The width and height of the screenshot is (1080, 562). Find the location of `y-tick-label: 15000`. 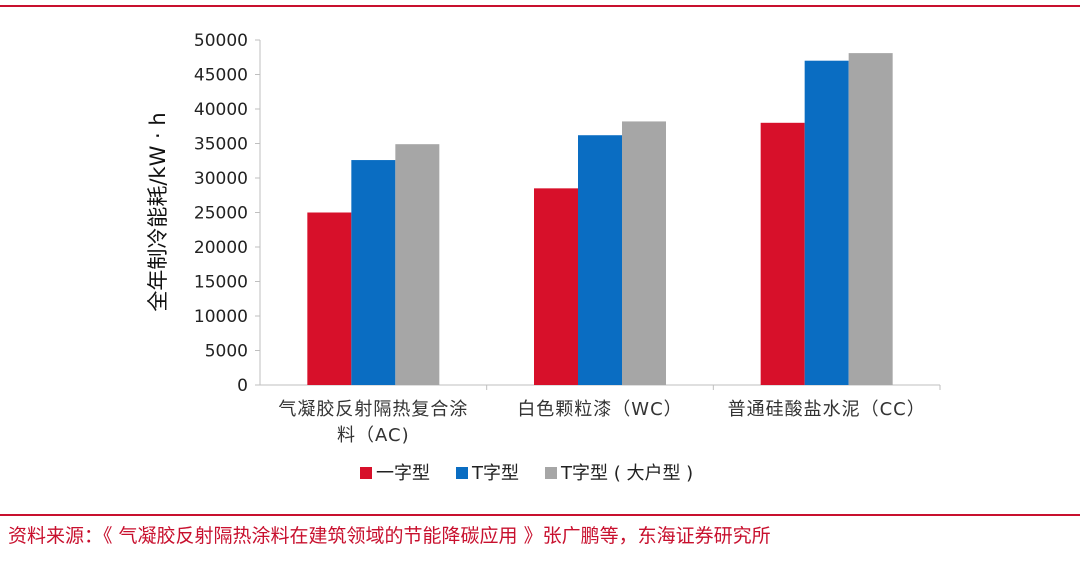

y-tick-label: 15000 is located at coordinates (221, 283).